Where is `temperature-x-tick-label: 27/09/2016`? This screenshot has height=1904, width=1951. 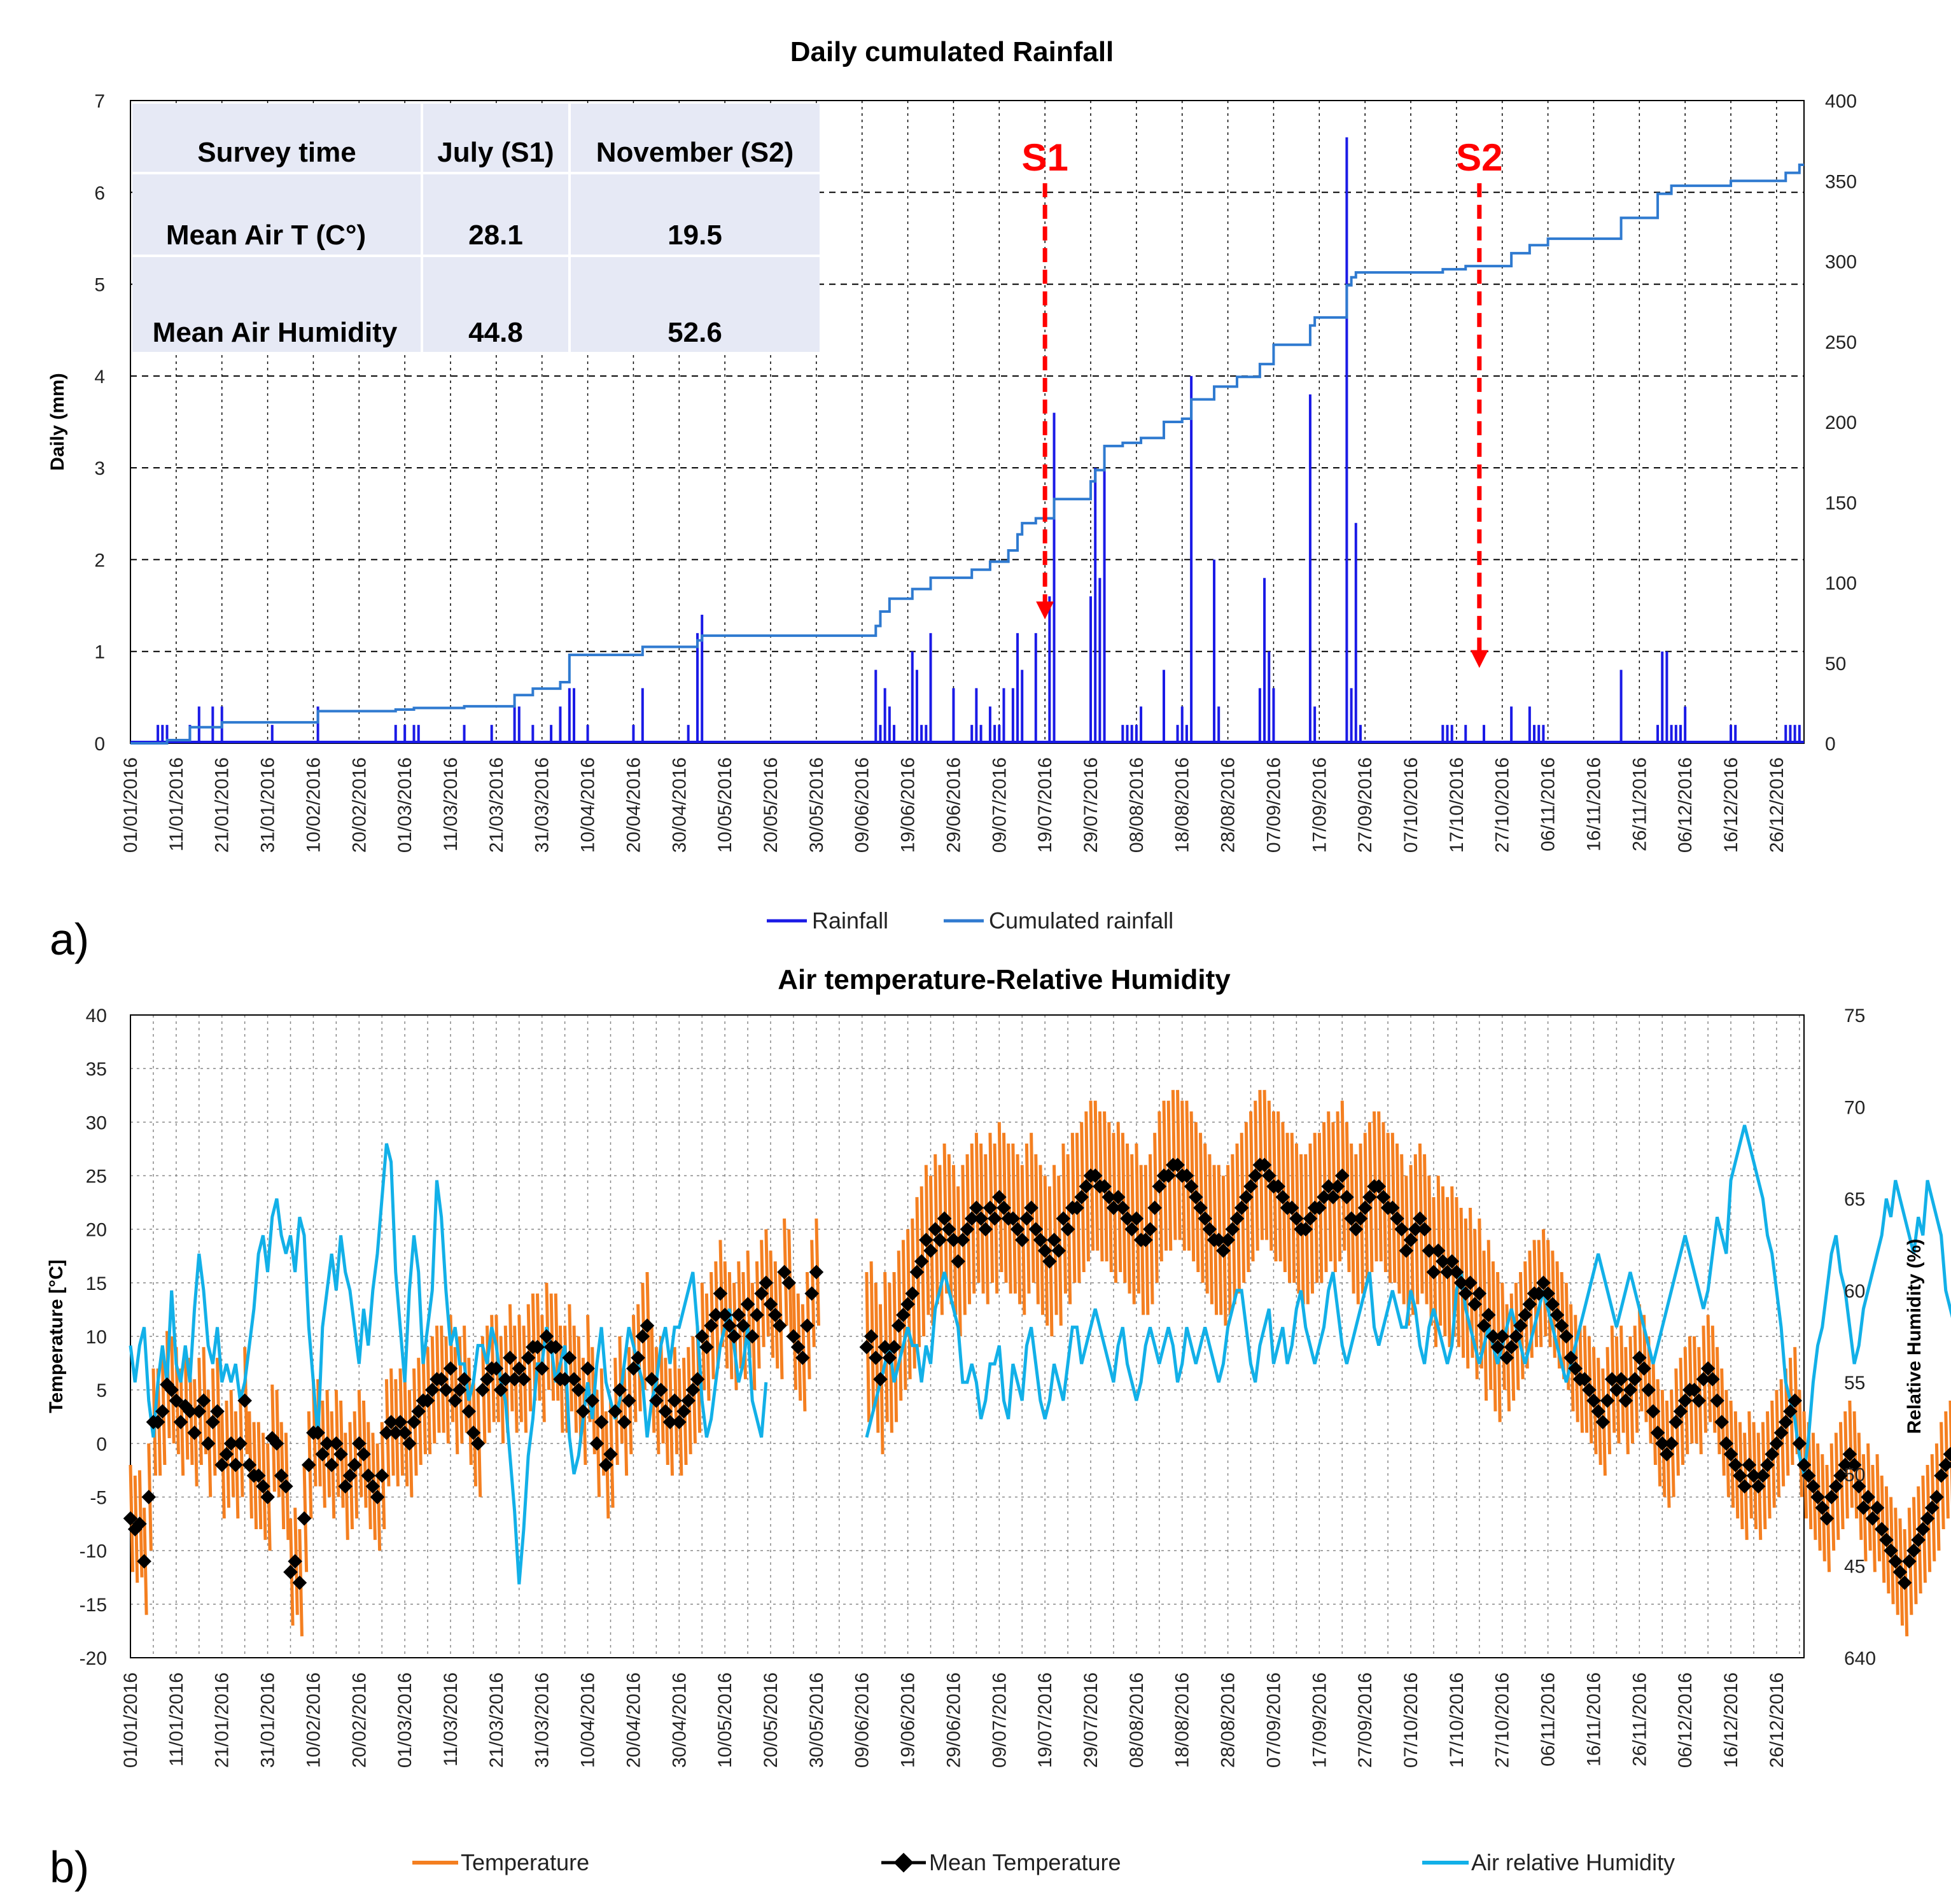 temperature-x-tick-label: 27/09/2016 is located at coordinates (1365, 1720).